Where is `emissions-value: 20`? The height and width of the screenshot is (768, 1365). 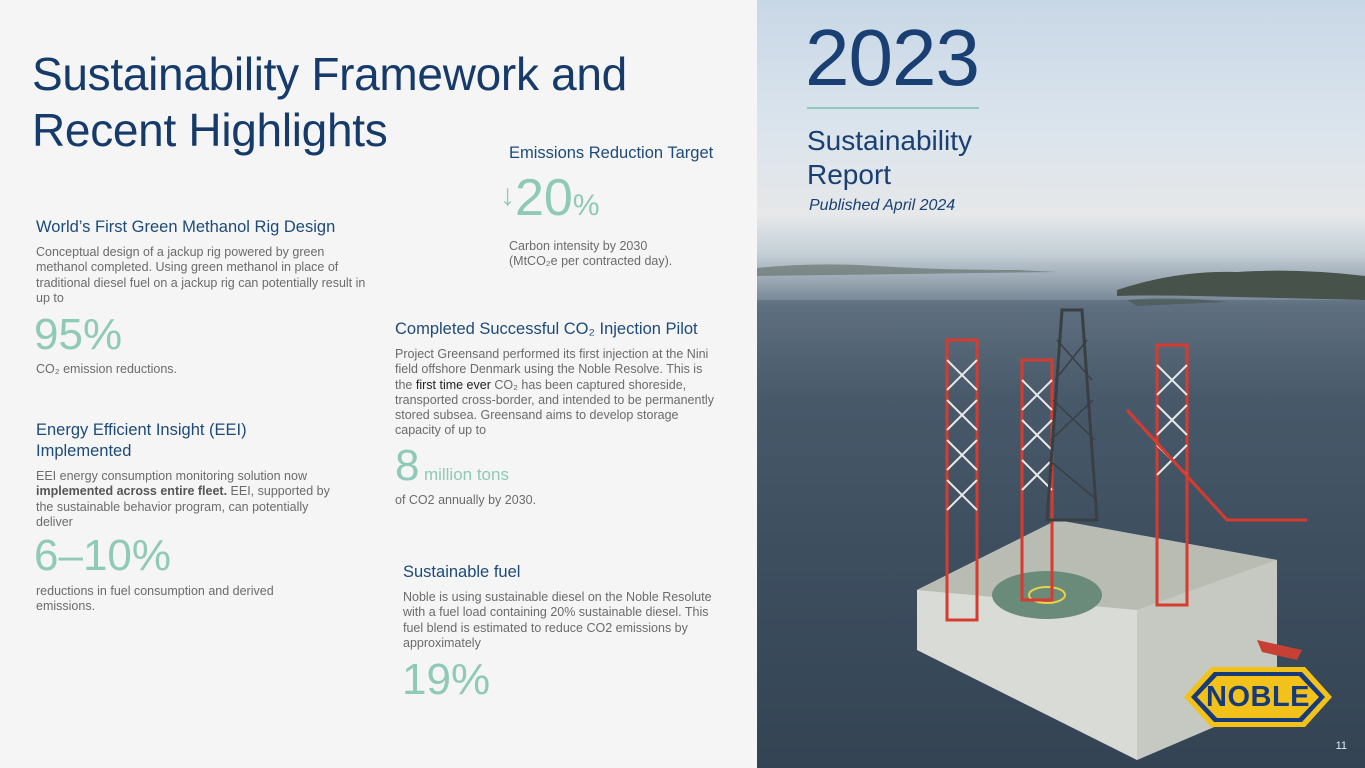 emissions-value: 20 is located at coordinates (544, 198).